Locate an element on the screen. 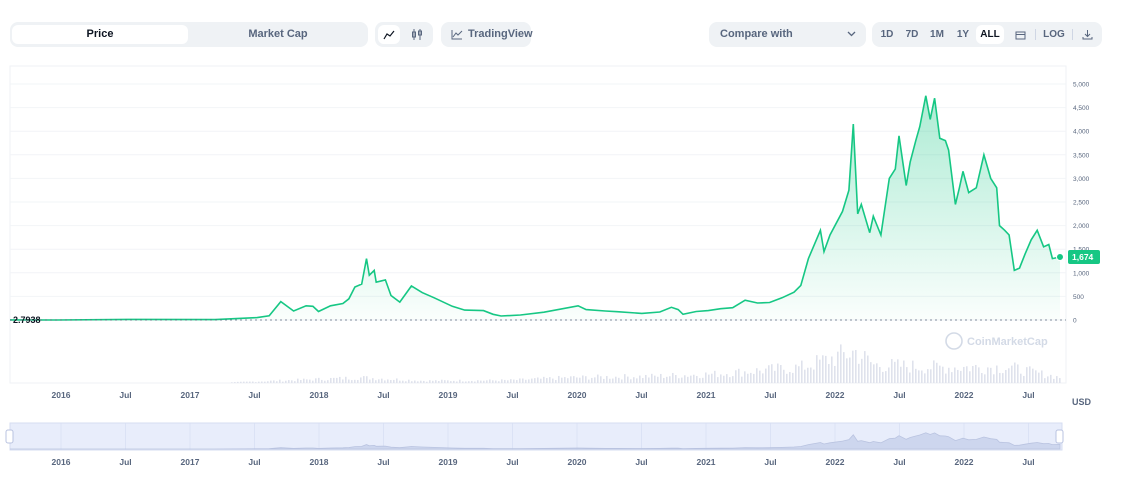 This screenshot has width=1128, height=489. navigator-right-handle is located at coordinates (1059, 436).